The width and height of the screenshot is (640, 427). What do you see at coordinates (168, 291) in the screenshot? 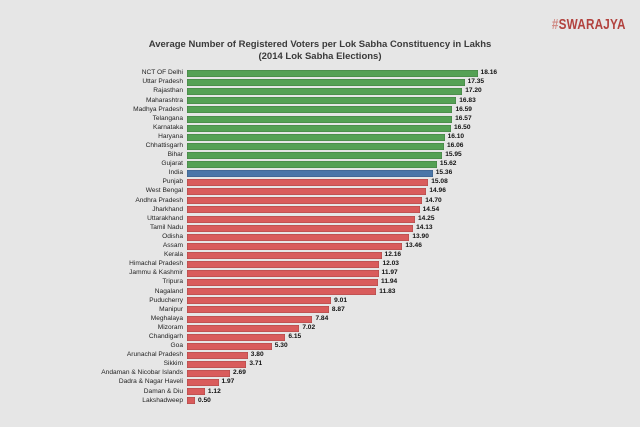
I see `bar-label: Nagaland` at bounding box center [168, 291].